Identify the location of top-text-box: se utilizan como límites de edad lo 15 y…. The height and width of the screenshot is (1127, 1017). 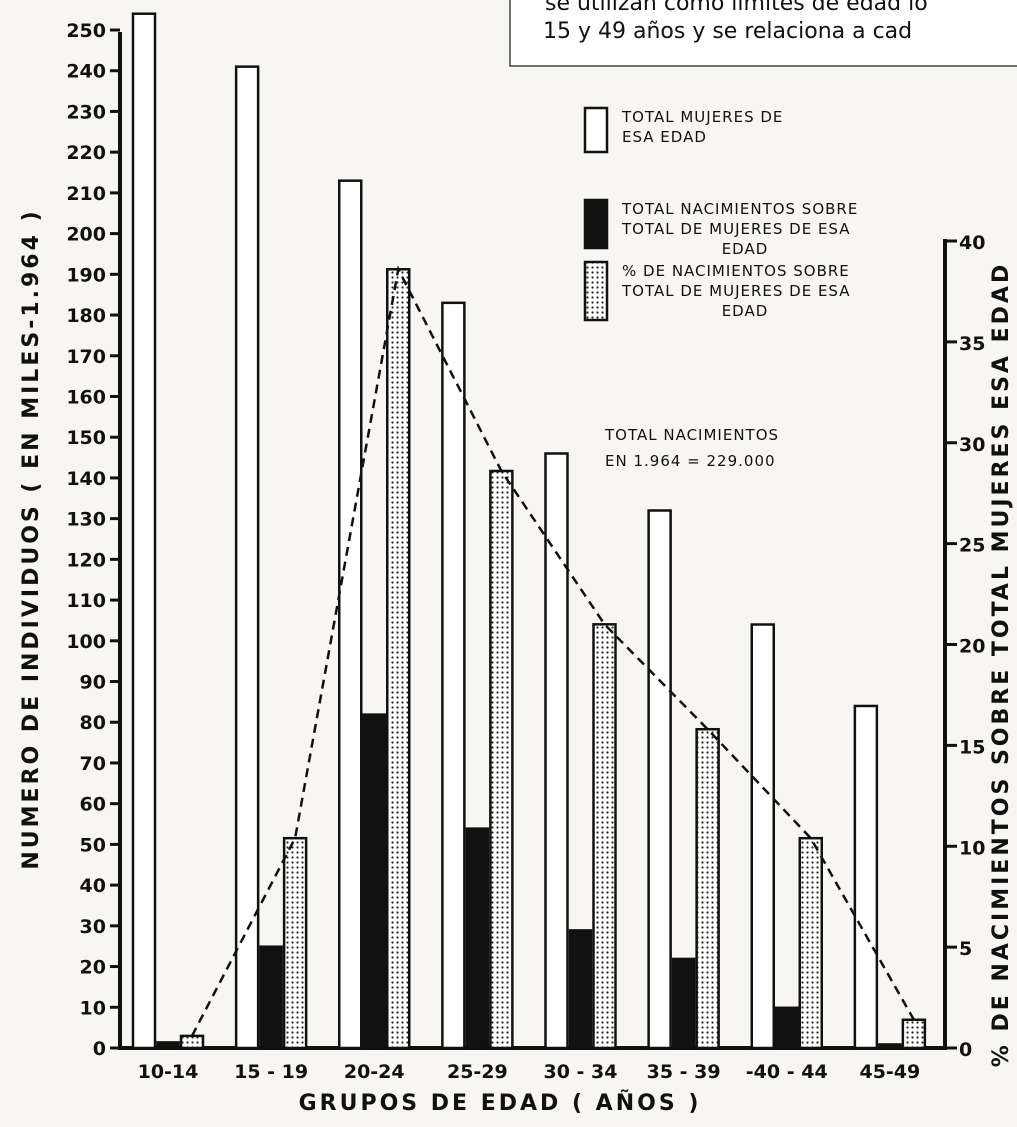
(763, 33).